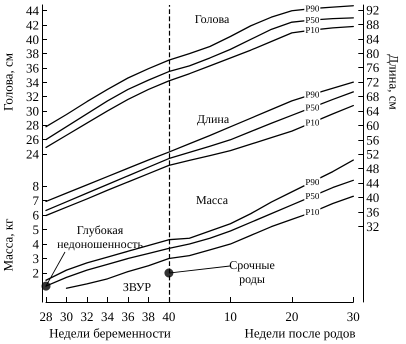 This screenshot has width=406, height=344. What do you see at coordinates (32, 96) in the screenshot?
I see `y3-tick-label: 32` at bounding box center [32, 96].